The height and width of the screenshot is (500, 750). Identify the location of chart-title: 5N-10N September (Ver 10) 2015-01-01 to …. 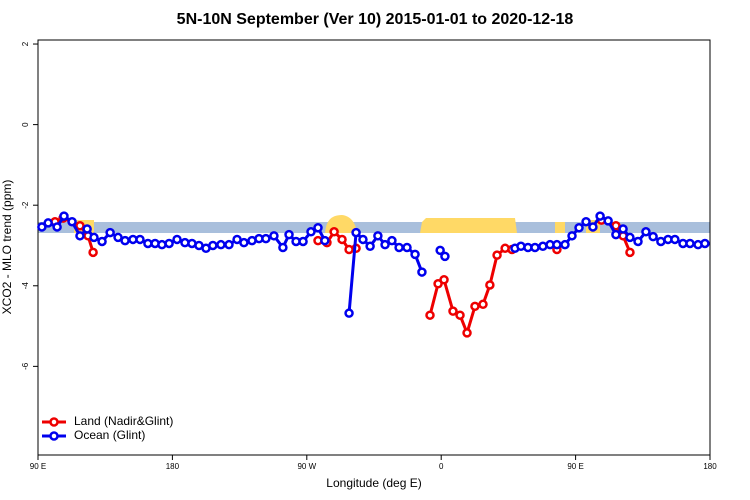
(375, 19).